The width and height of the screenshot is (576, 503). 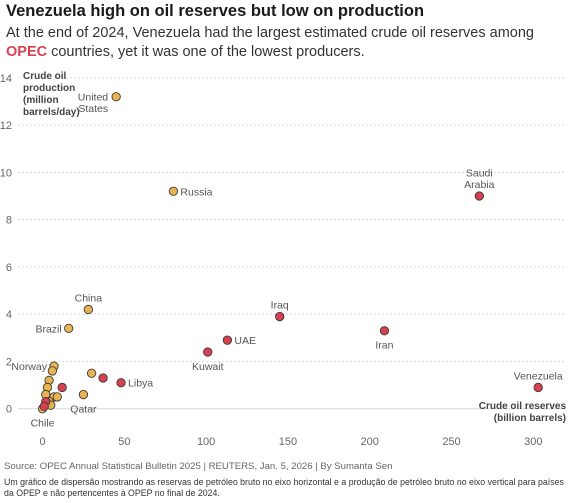 I want to click on y-tick-label: 2, so click(x=9, y=362).